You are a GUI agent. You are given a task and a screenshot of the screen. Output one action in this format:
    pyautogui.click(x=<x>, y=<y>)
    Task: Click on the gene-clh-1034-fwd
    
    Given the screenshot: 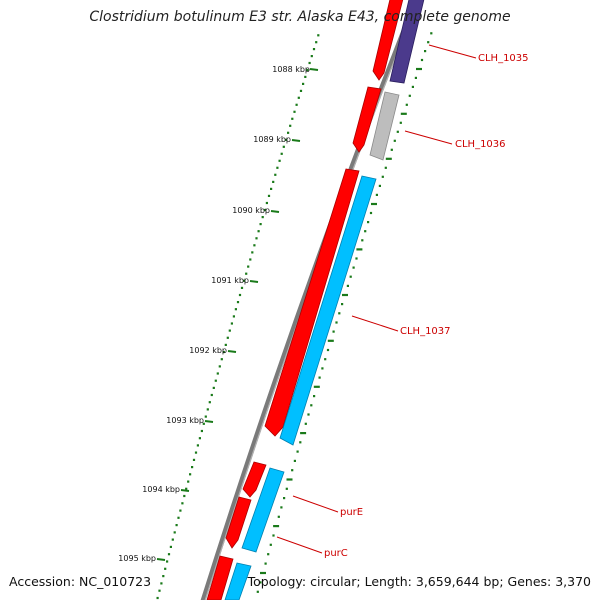 What is the action you would take?
    pyautogui.click(x=388, y=40)
    